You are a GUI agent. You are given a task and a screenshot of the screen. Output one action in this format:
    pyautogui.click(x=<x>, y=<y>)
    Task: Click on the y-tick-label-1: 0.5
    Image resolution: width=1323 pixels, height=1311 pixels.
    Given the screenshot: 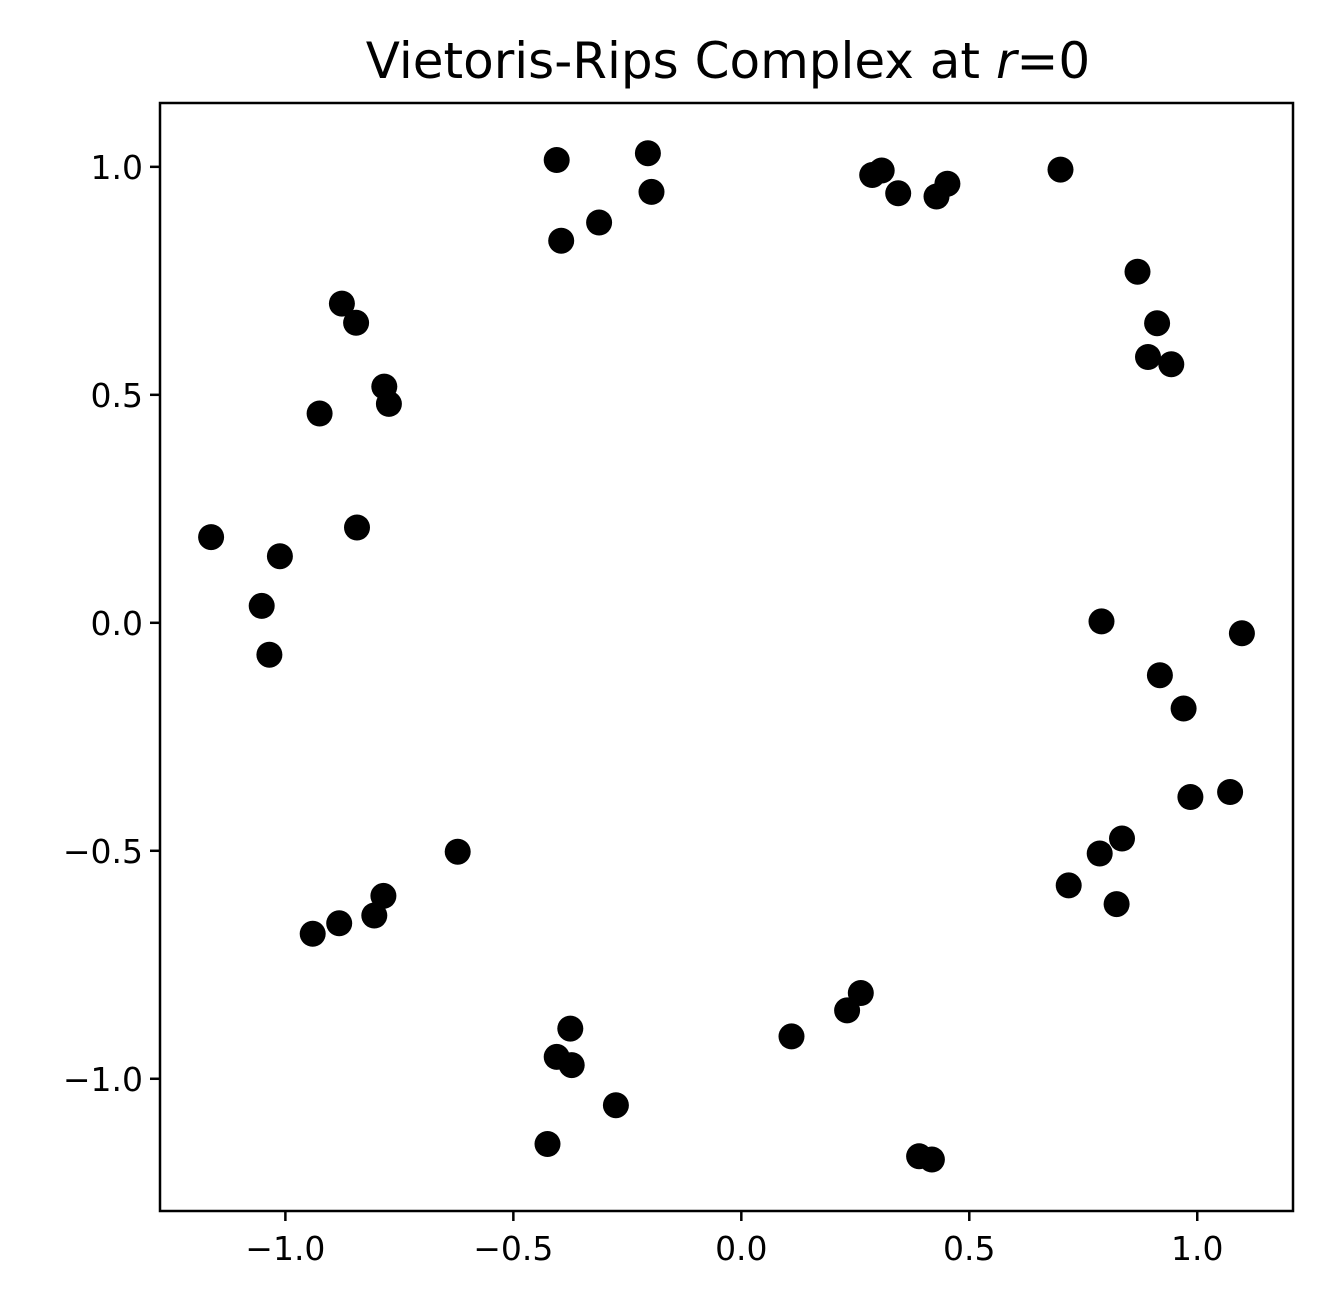 What is the action you would take?
    pyautogui.click(x=117, y=395)
    